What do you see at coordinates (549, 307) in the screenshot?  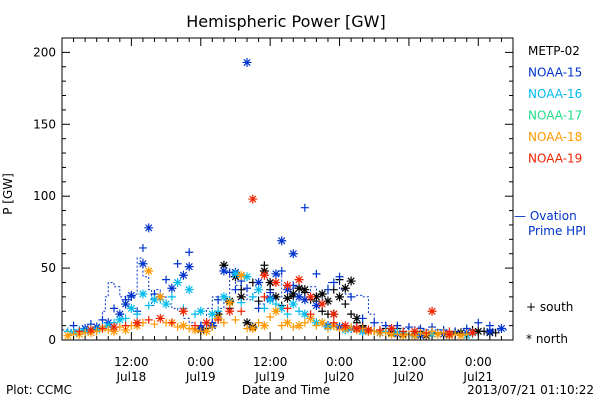 I see `legend-south-marker: + south` at bounding box center [549, 307].